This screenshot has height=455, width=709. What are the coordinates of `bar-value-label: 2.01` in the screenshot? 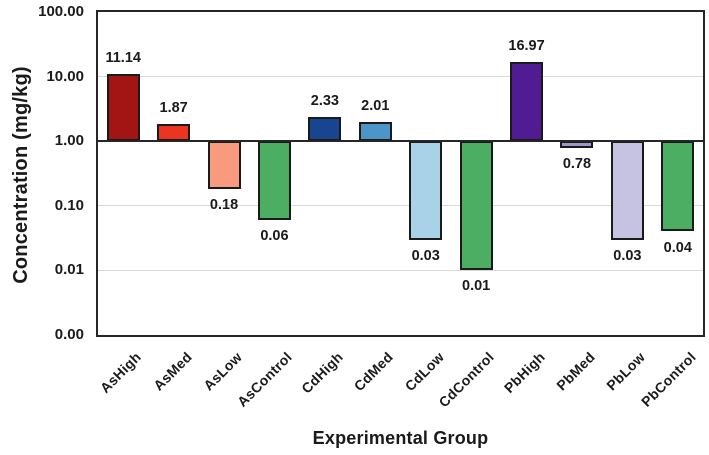 It's located at (375, 105).